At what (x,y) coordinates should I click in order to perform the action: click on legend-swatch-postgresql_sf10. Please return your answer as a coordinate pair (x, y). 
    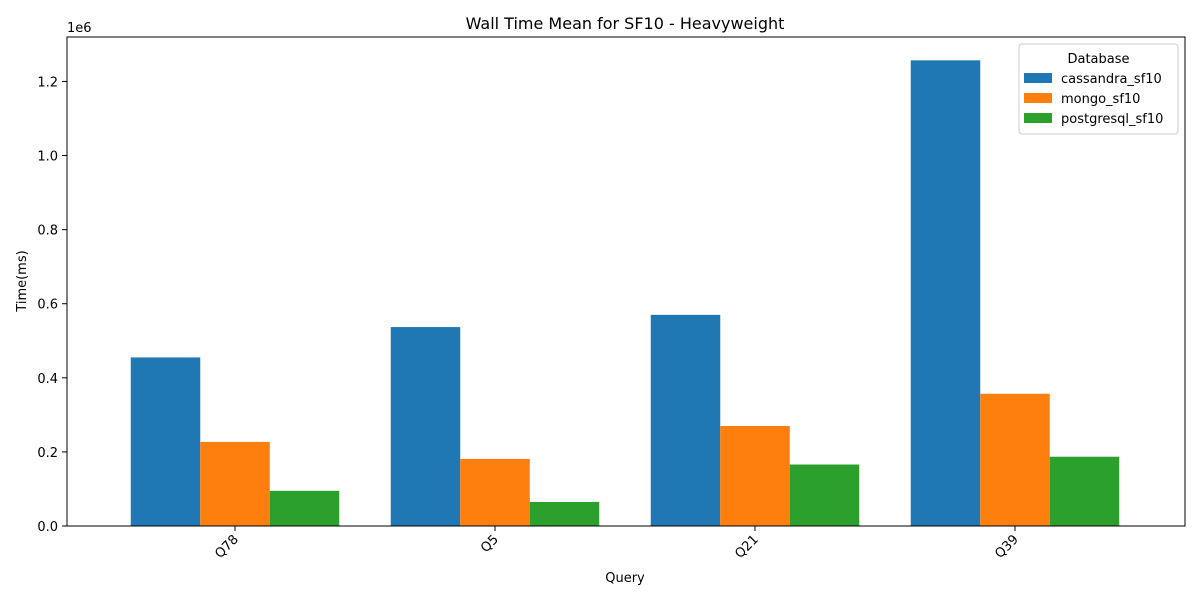
    Looking at the image, I should click on (1038, 118).